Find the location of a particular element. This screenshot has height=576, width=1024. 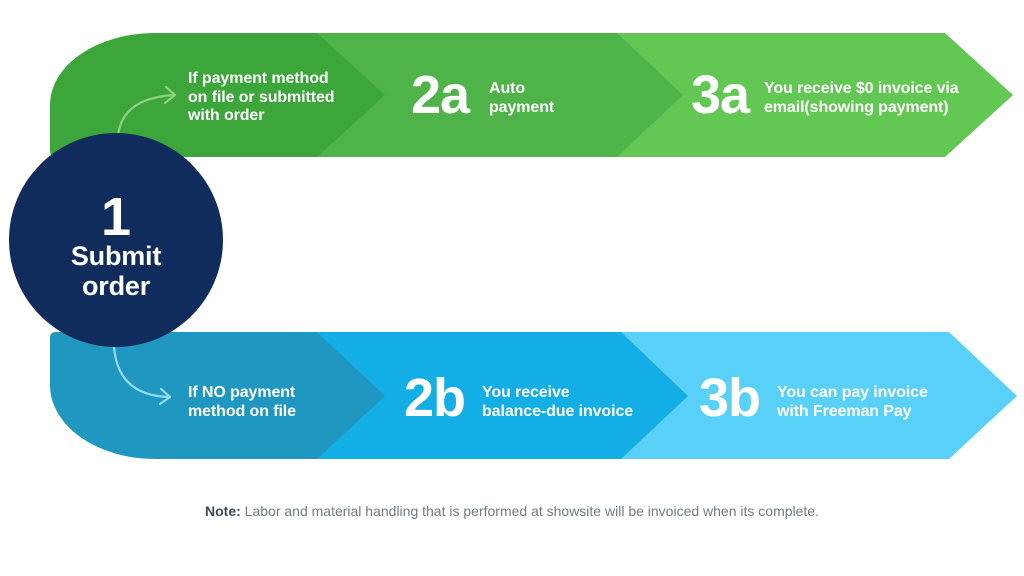

bottom-curved-arrow-icon is located at coordinates (142, 375).